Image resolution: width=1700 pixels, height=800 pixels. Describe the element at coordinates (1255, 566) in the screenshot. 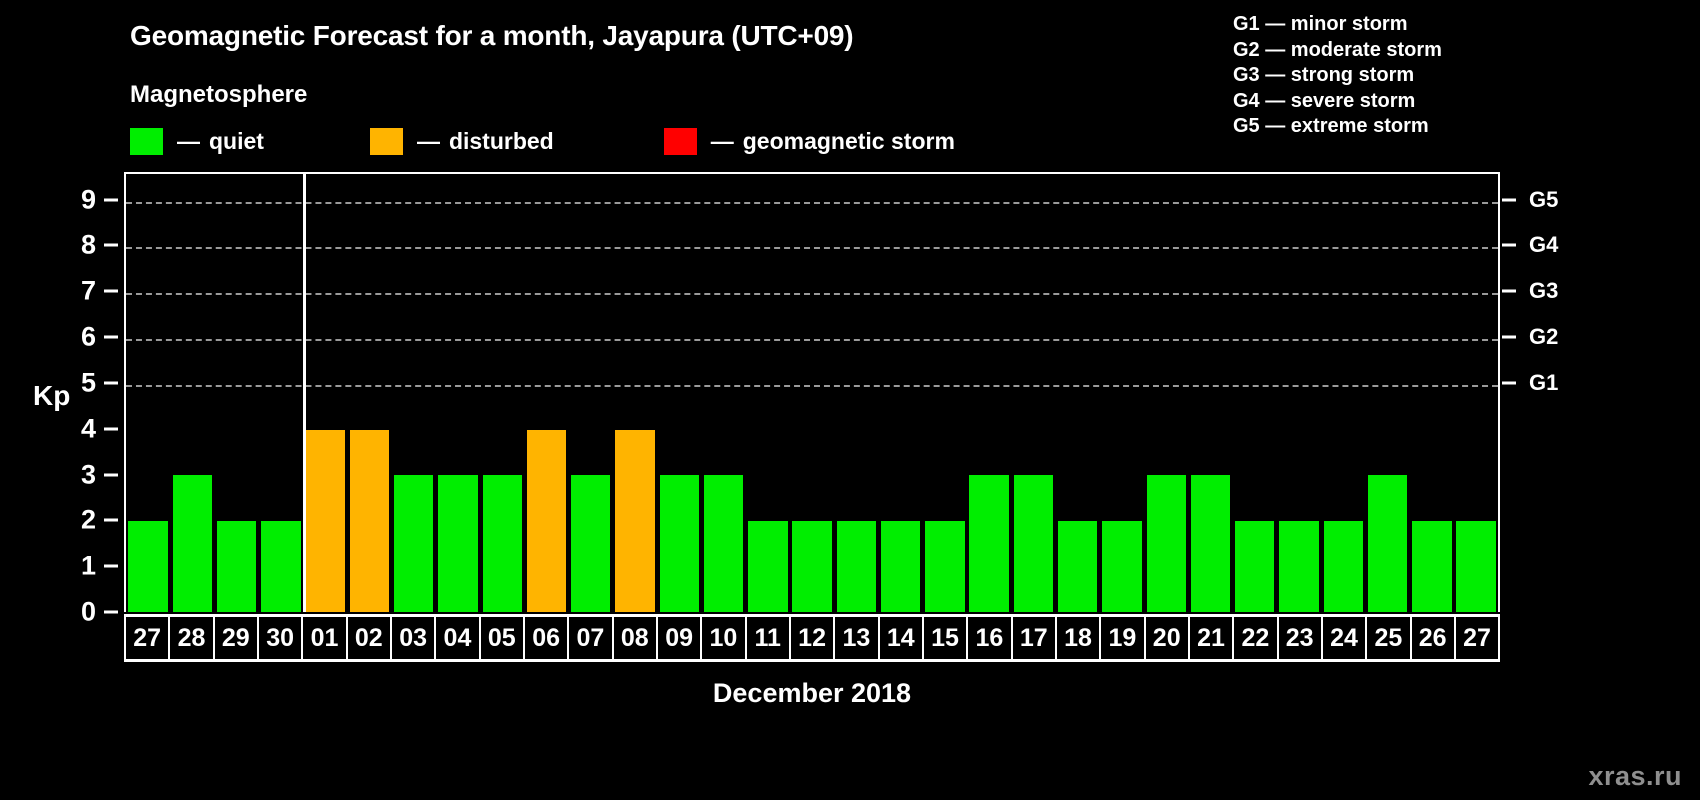

I see `bar-22-kp2` at that location.